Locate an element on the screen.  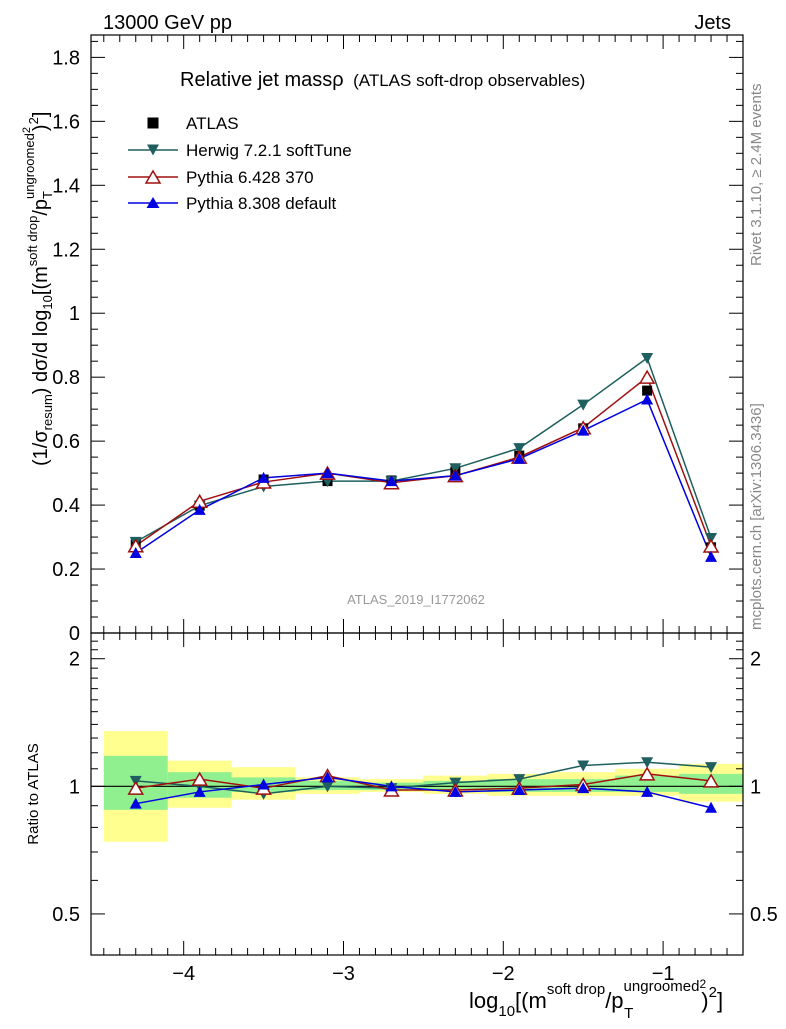
analysis-watermark: ATLAS_2019_I1772062 is located at coordinates (416, 599).